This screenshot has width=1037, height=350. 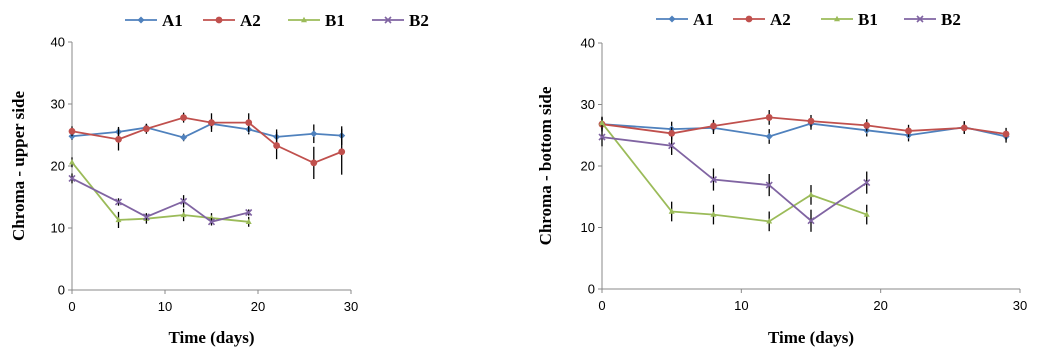 I want to click on series-a2-line, so click(x=207, y=140).